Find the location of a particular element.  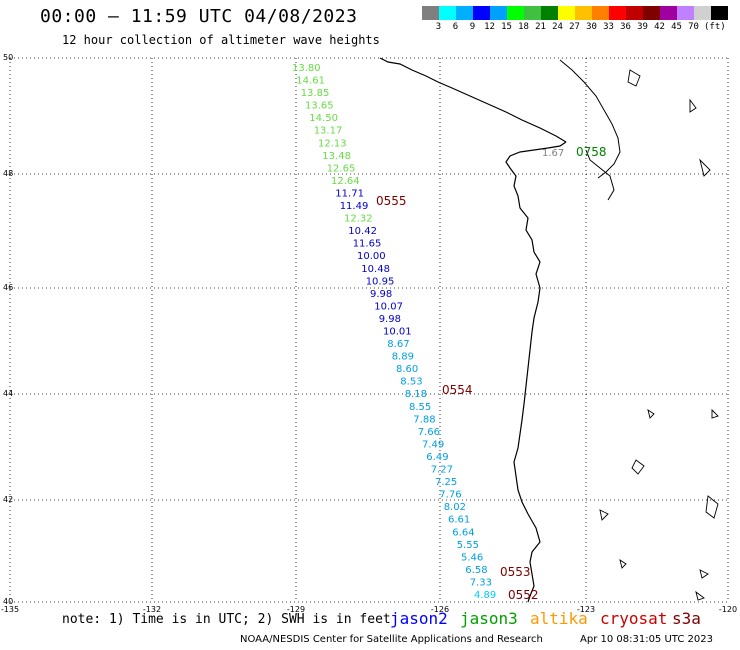

color-scale-label: 45 is located at coordinates (676, 27).